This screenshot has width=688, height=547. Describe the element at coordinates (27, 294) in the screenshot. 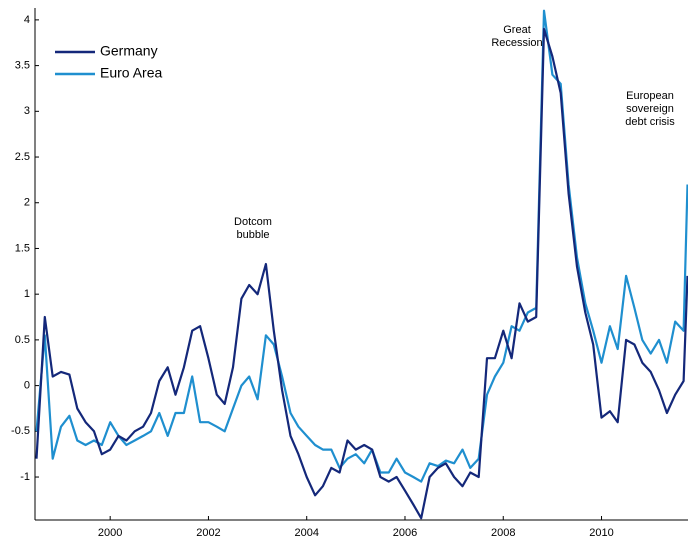

I see `y-tick-label: 1` at that location.